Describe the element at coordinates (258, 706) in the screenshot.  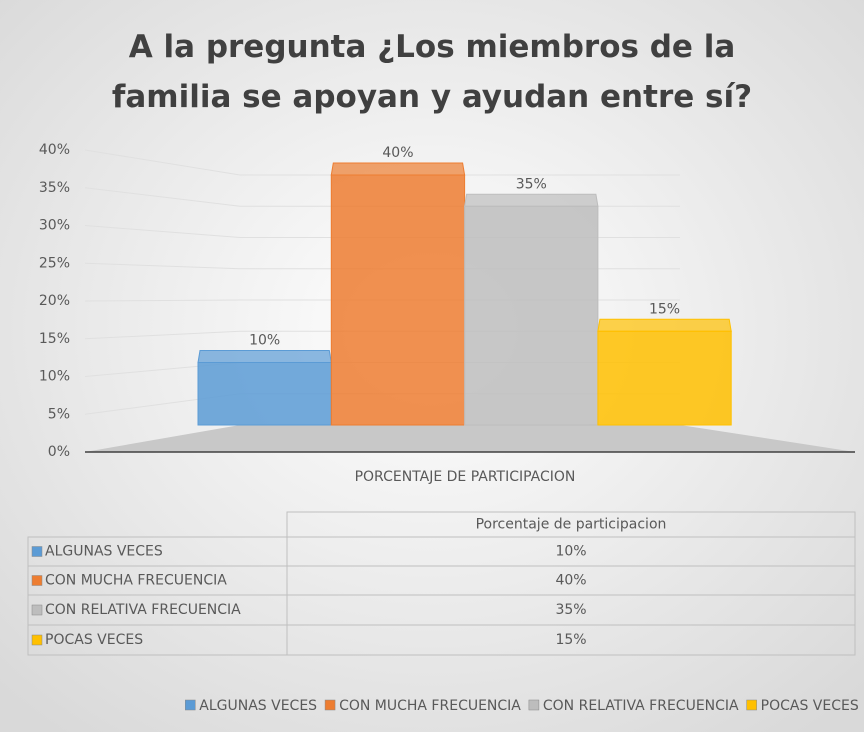
I see `legend-label: ALGUNAS VECES` at that location.